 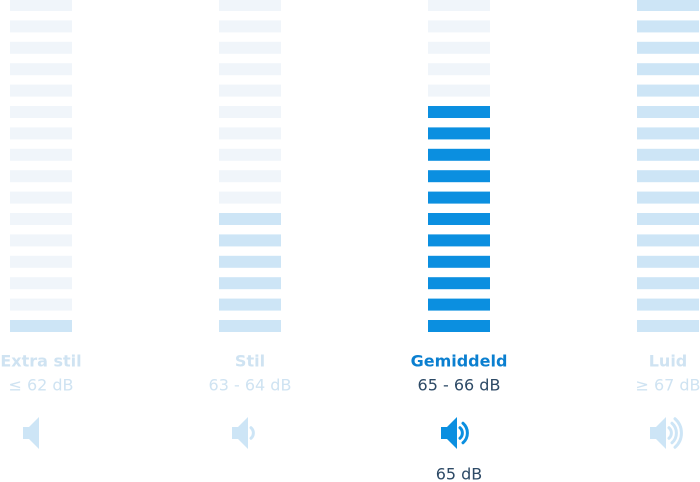 What do you see at coordinates (459, 361) in the screenshot?
I see `level-label: Gemiddeld` at bounding box center [459, 361].